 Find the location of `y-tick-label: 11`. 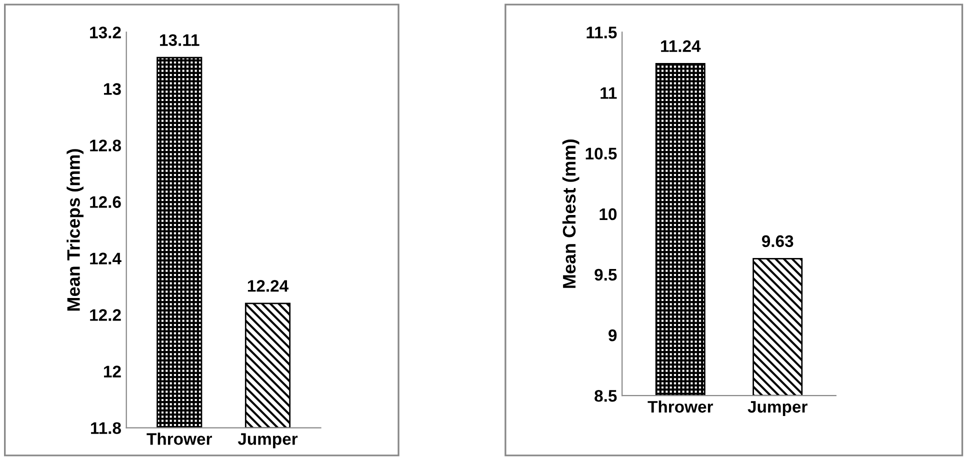

y-tick-label: 11 is located at coordinates (608, 93).